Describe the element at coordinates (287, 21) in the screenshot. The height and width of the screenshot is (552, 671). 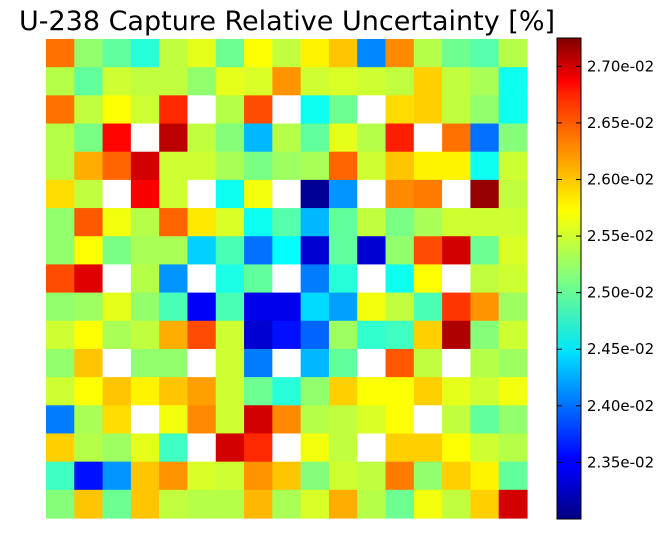
I see `chart-title: U-238 Capture Relative Uncertainty [%]` at that location.